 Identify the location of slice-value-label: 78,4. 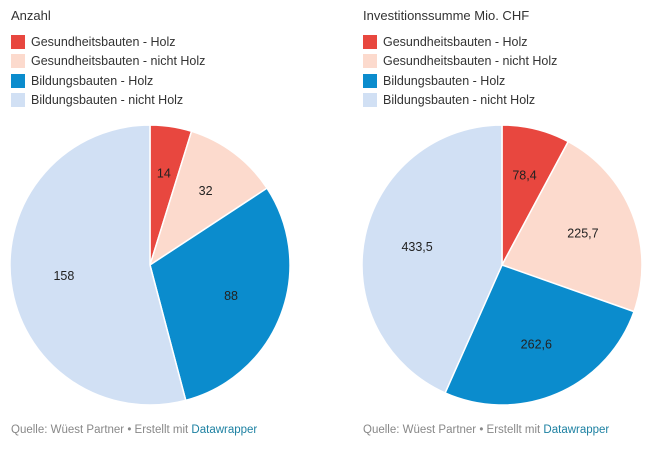
(524, 175).